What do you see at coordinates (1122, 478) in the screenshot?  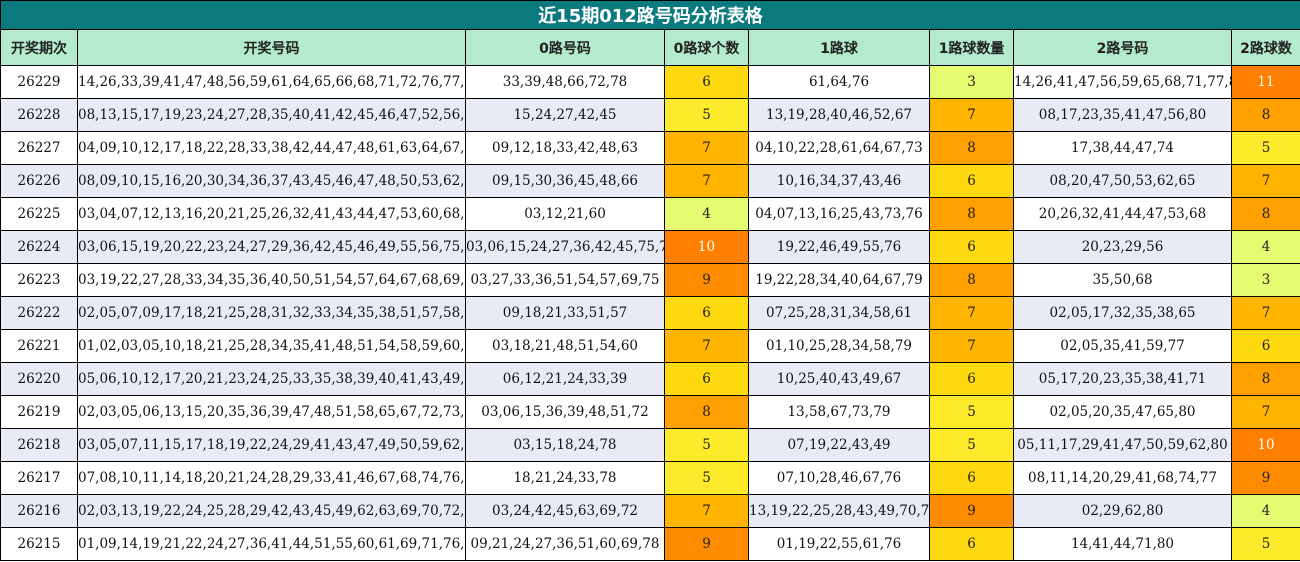 I see `cell-route2-numbers: 08,11,14,20,29,41,68,74,77` at bounding box center [1122, 478].